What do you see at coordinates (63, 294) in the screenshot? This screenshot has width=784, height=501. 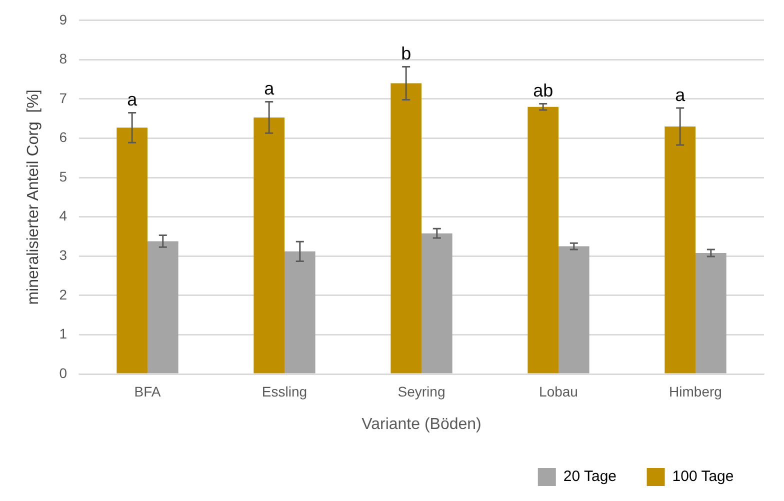 I see `y-tick-label: 2` at bounding box center [63, 294].